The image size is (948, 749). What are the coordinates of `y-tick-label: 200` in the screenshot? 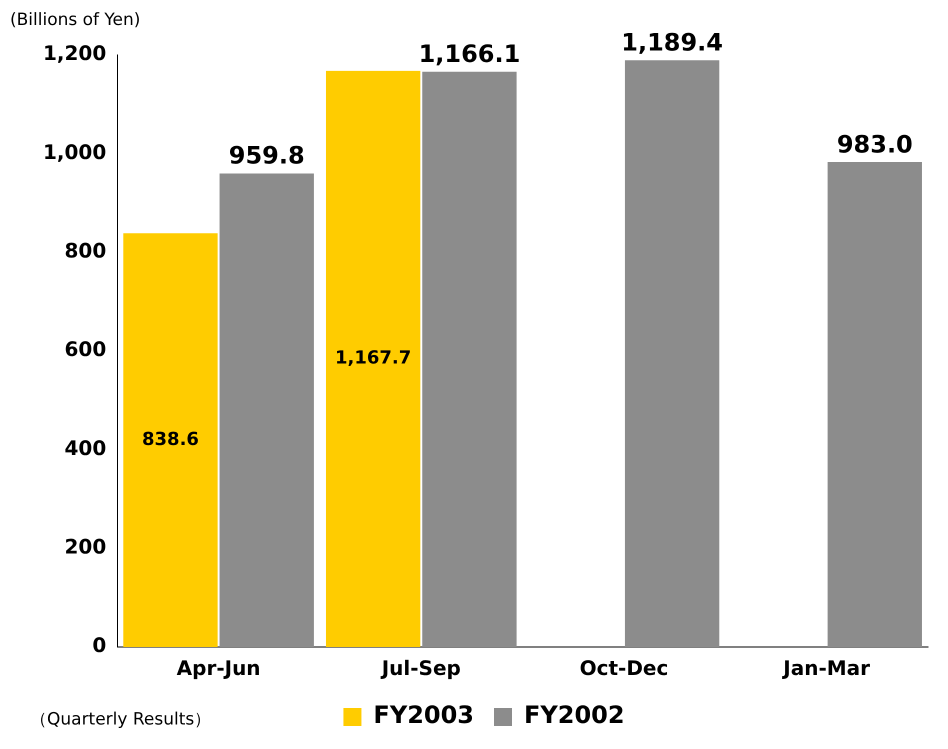 It's located at (85, 546).